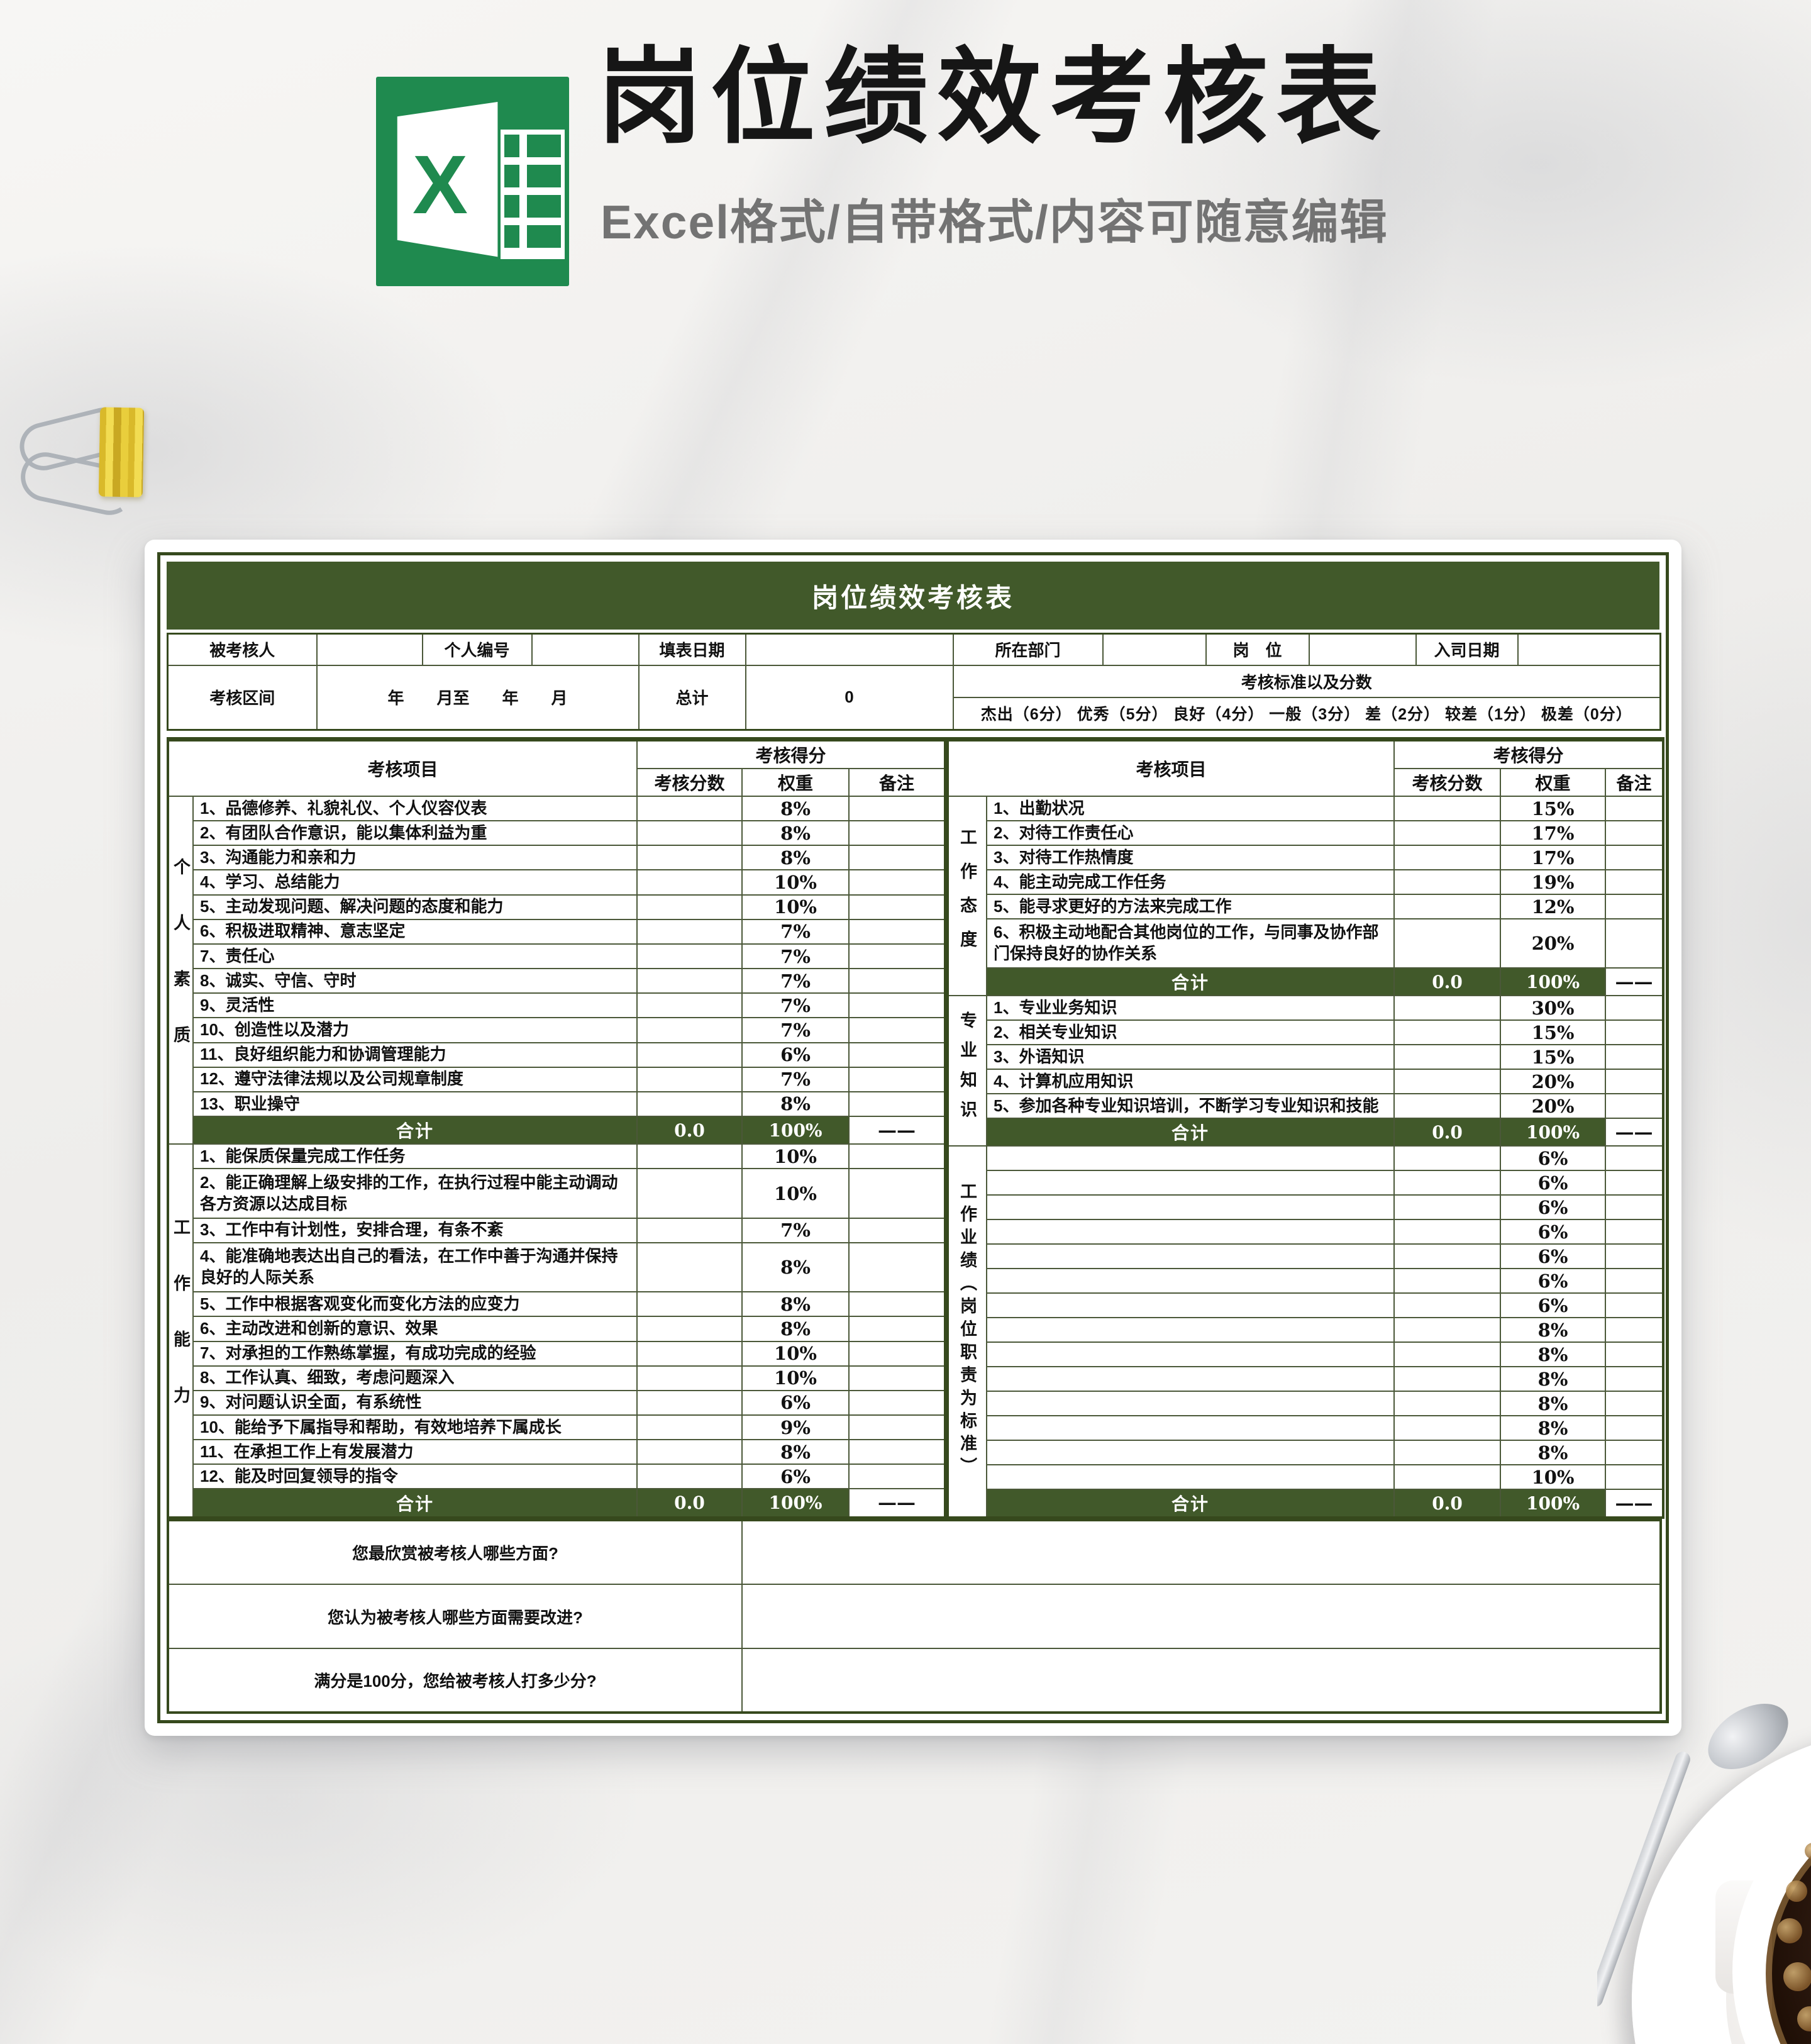 This screenshot has height=2044, width=1811. Describe the element at coordinates (478, 698) in the screenshot. I see `period-value-cell: 年 月至 年 月` at that location.